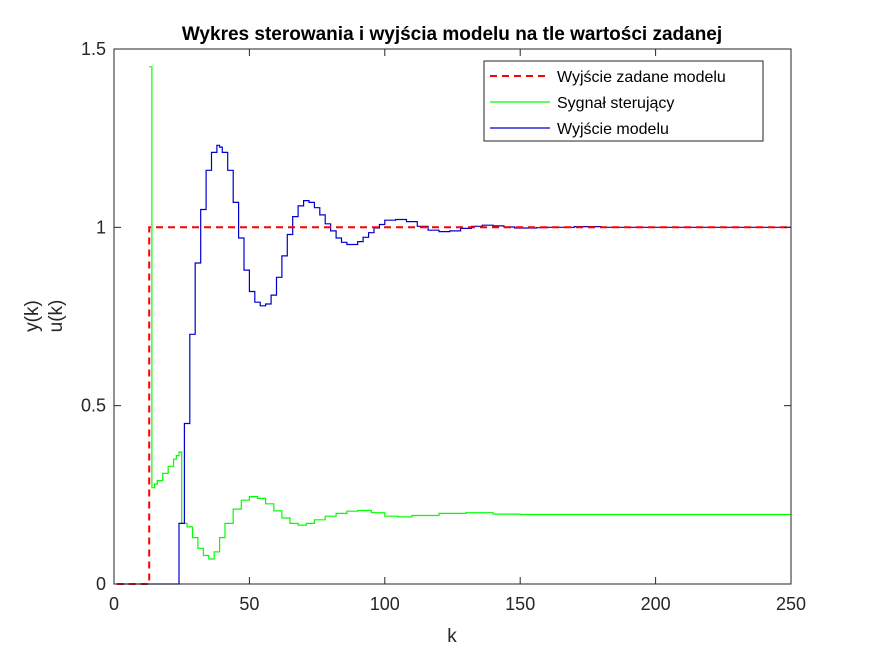  Describe the element at coordinates (641, 77) in the screenshot. I see `legend-label-setpoint: Wyjście zadane modelu` at that location.